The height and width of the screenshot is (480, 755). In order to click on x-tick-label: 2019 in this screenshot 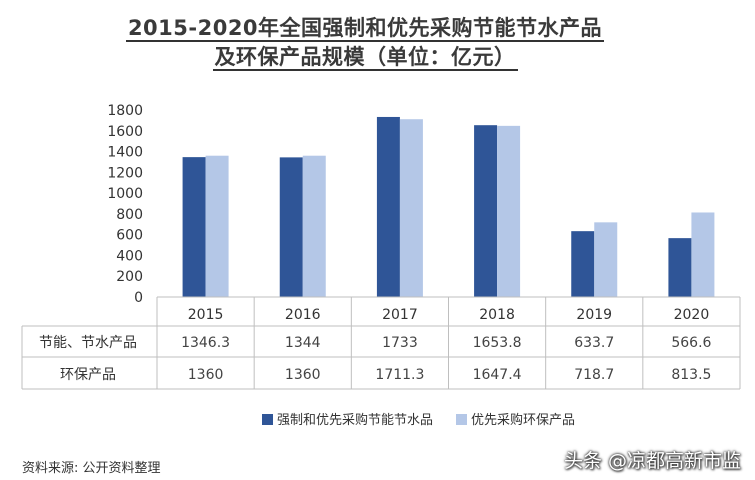, I will do `click(594, 315)`.